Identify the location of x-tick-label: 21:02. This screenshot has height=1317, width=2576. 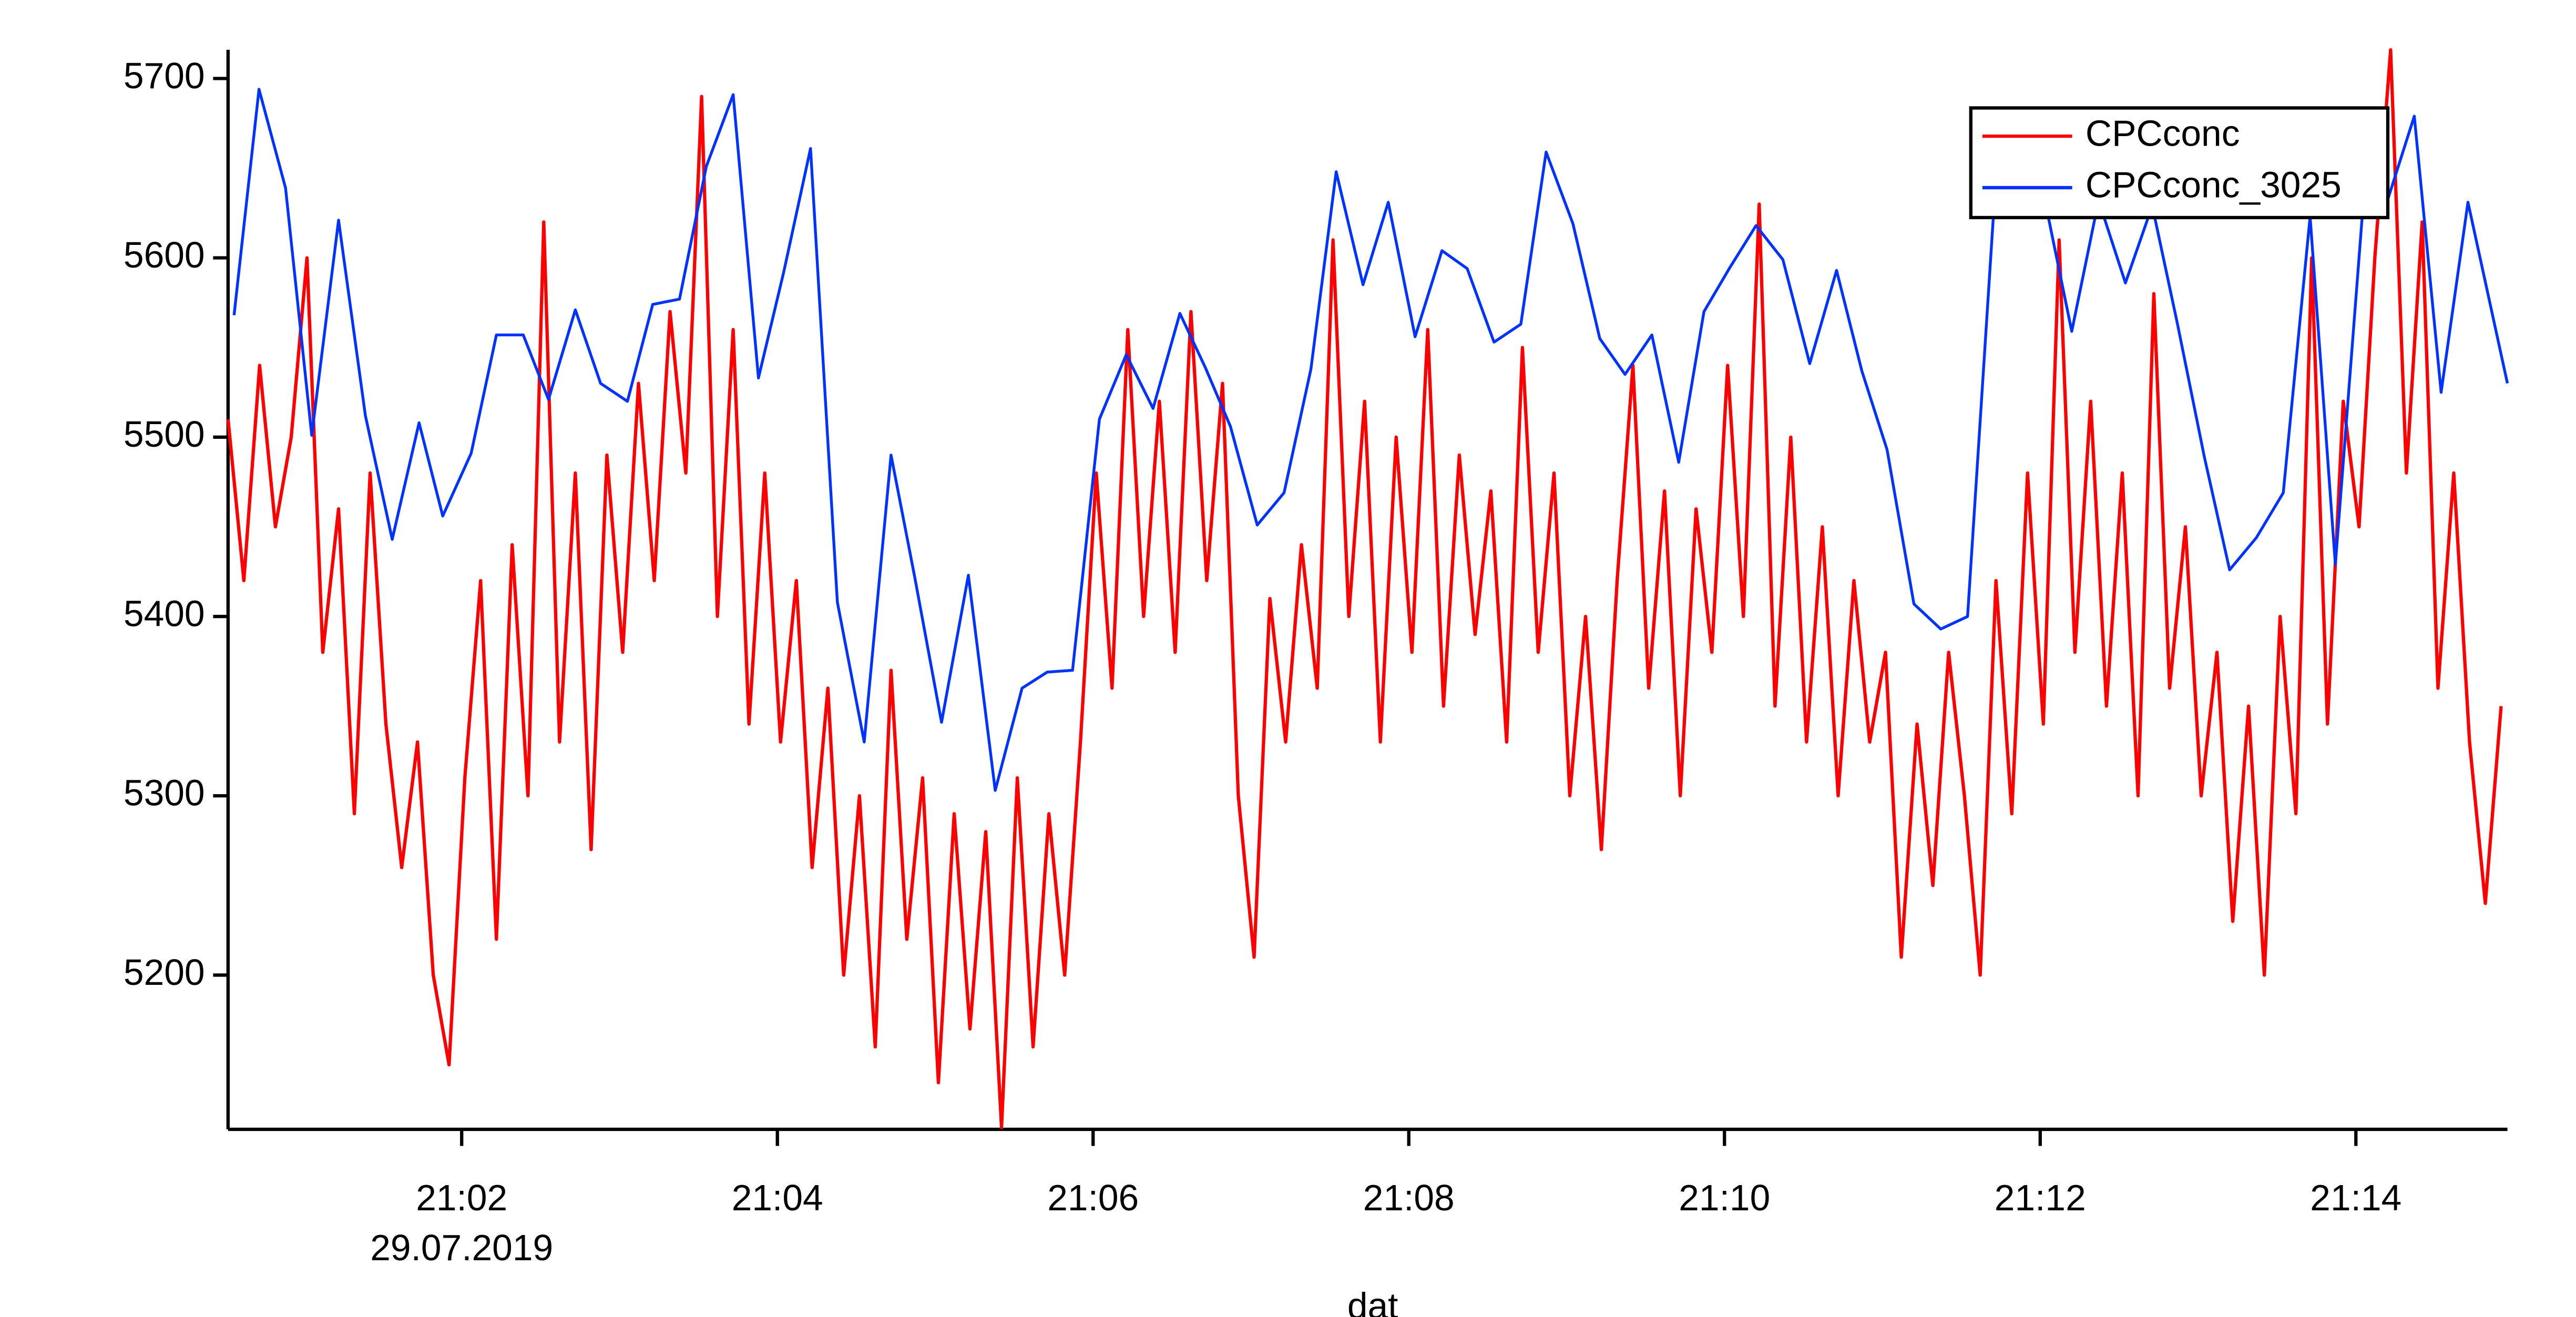
(461, 1197).